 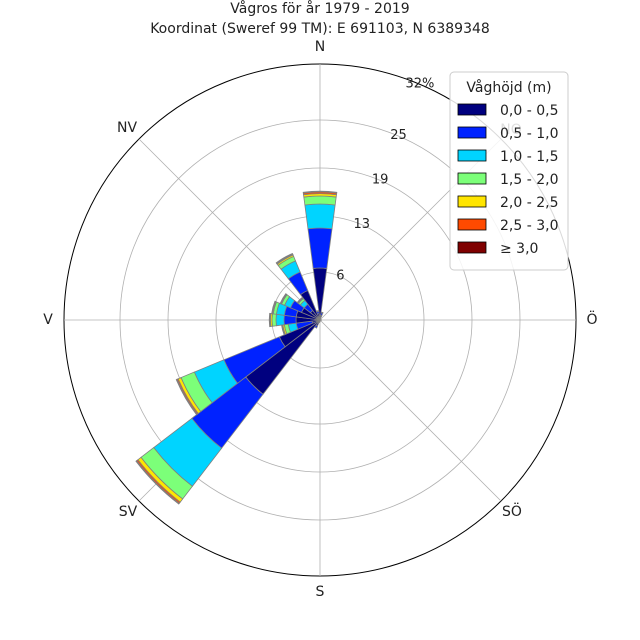 What do you see at coordinates (529, 157) in the screenshot?
I see `legend-label-3: 1,0 - 1,5` at bounding box center [529, 157].